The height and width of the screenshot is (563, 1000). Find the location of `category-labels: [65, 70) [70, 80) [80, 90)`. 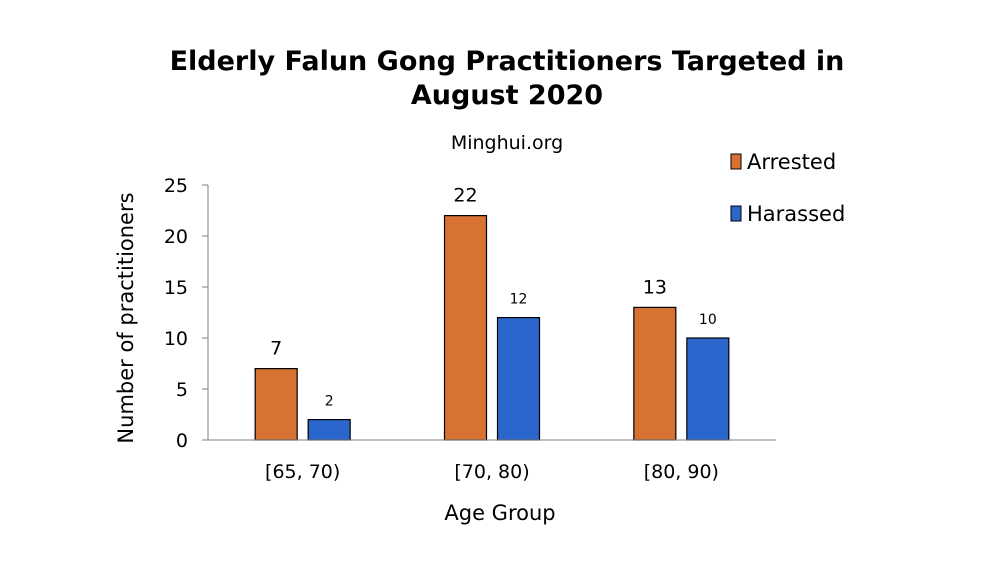

category-labels: [65, 70) [70, 80) [80, 90) is located at coordinates (492, 472).